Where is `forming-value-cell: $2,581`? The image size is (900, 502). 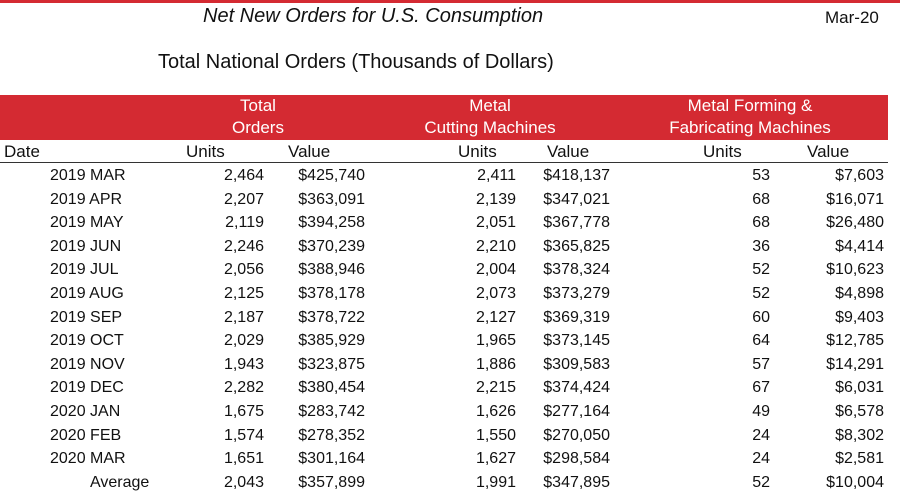 forming-value-cell: $2,581 is located at coordinates (859, 459).